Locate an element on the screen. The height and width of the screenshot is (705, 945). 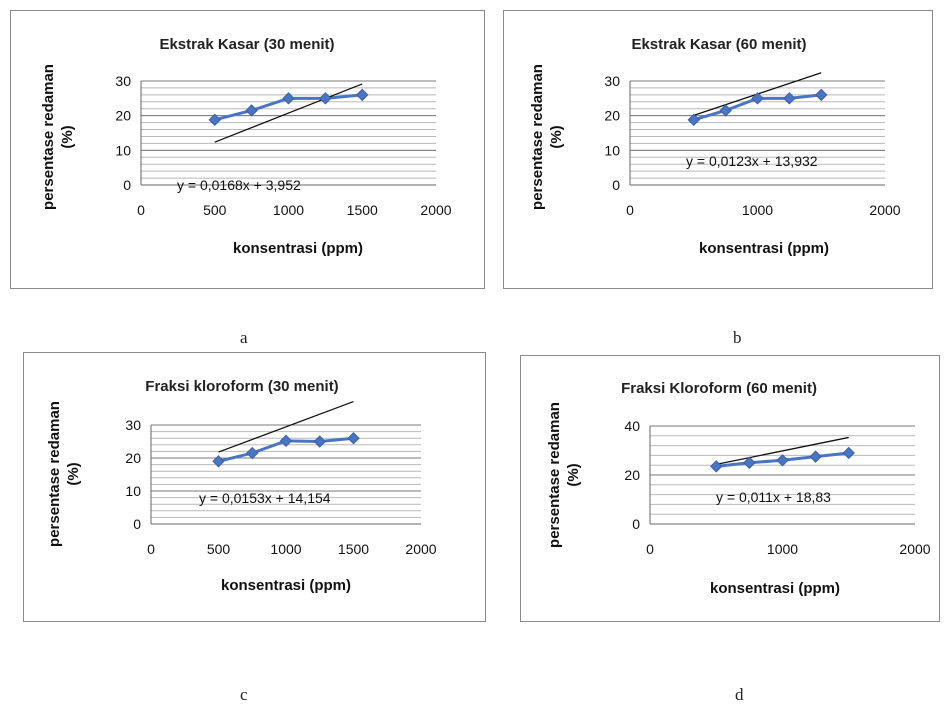
c3-x-tick-2: 2000 is located at coordinates (914, 549).